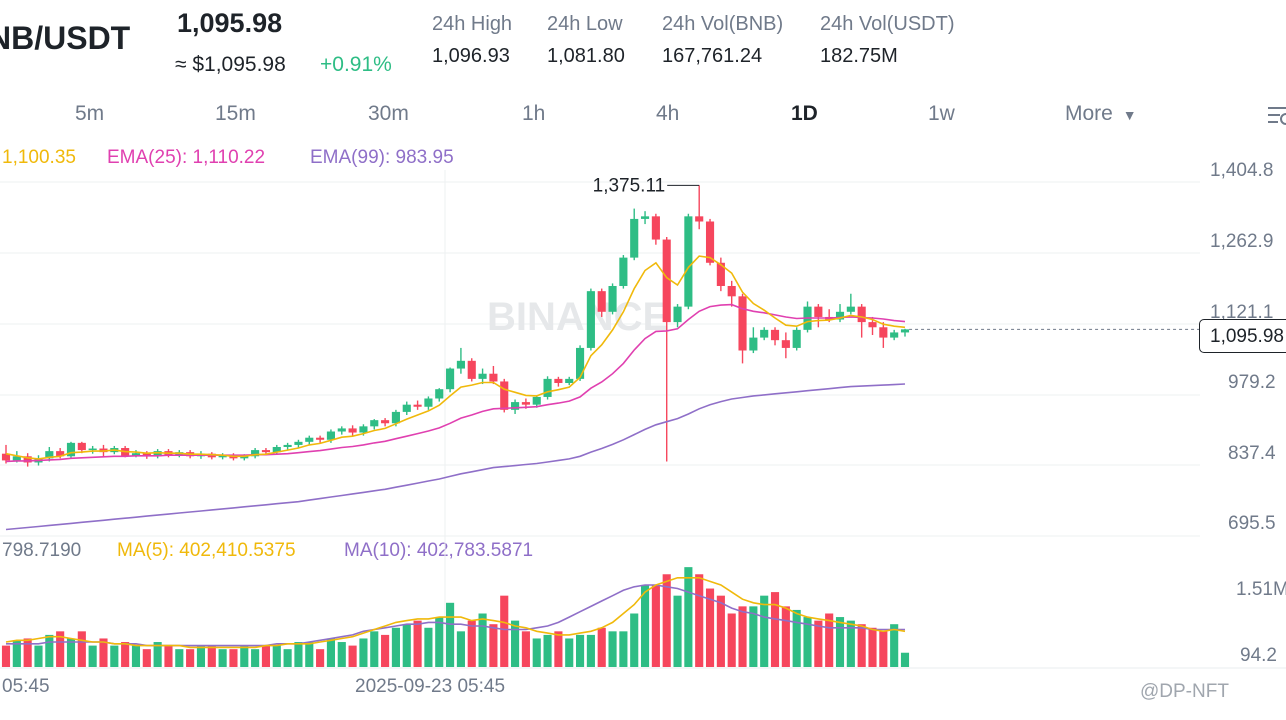  Describe the element at coordinates (65, 38) in the screenshot. I see `trading-pair: NB/USDT` at that location.